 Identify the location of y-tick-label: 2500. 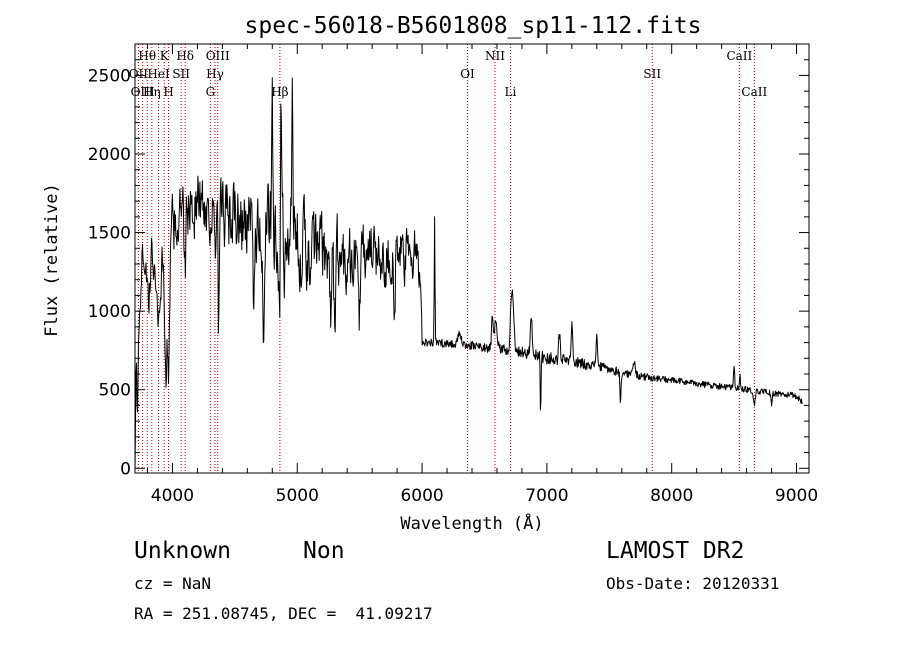
(109, 76).